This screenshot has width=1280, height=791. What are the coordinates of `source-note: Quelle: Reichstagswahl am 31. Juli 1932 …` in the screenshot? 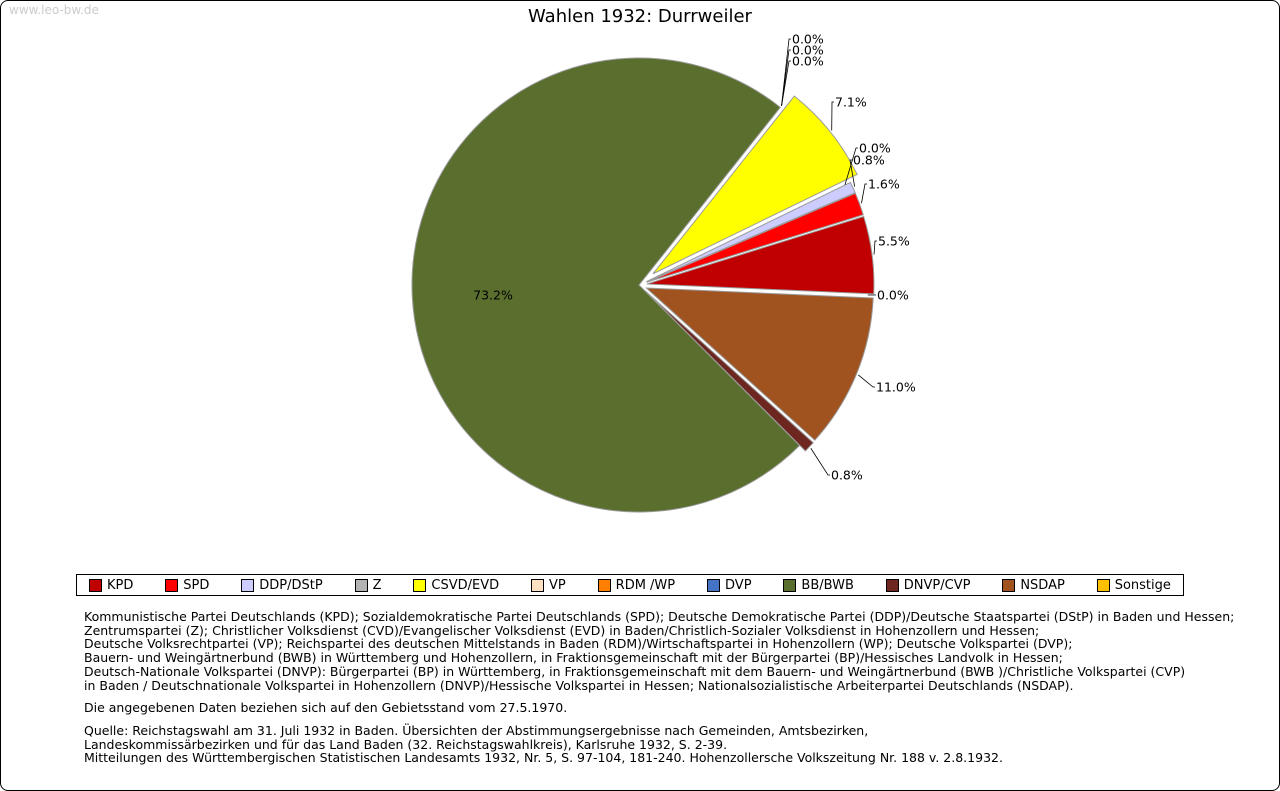 It's located at (666, 744).